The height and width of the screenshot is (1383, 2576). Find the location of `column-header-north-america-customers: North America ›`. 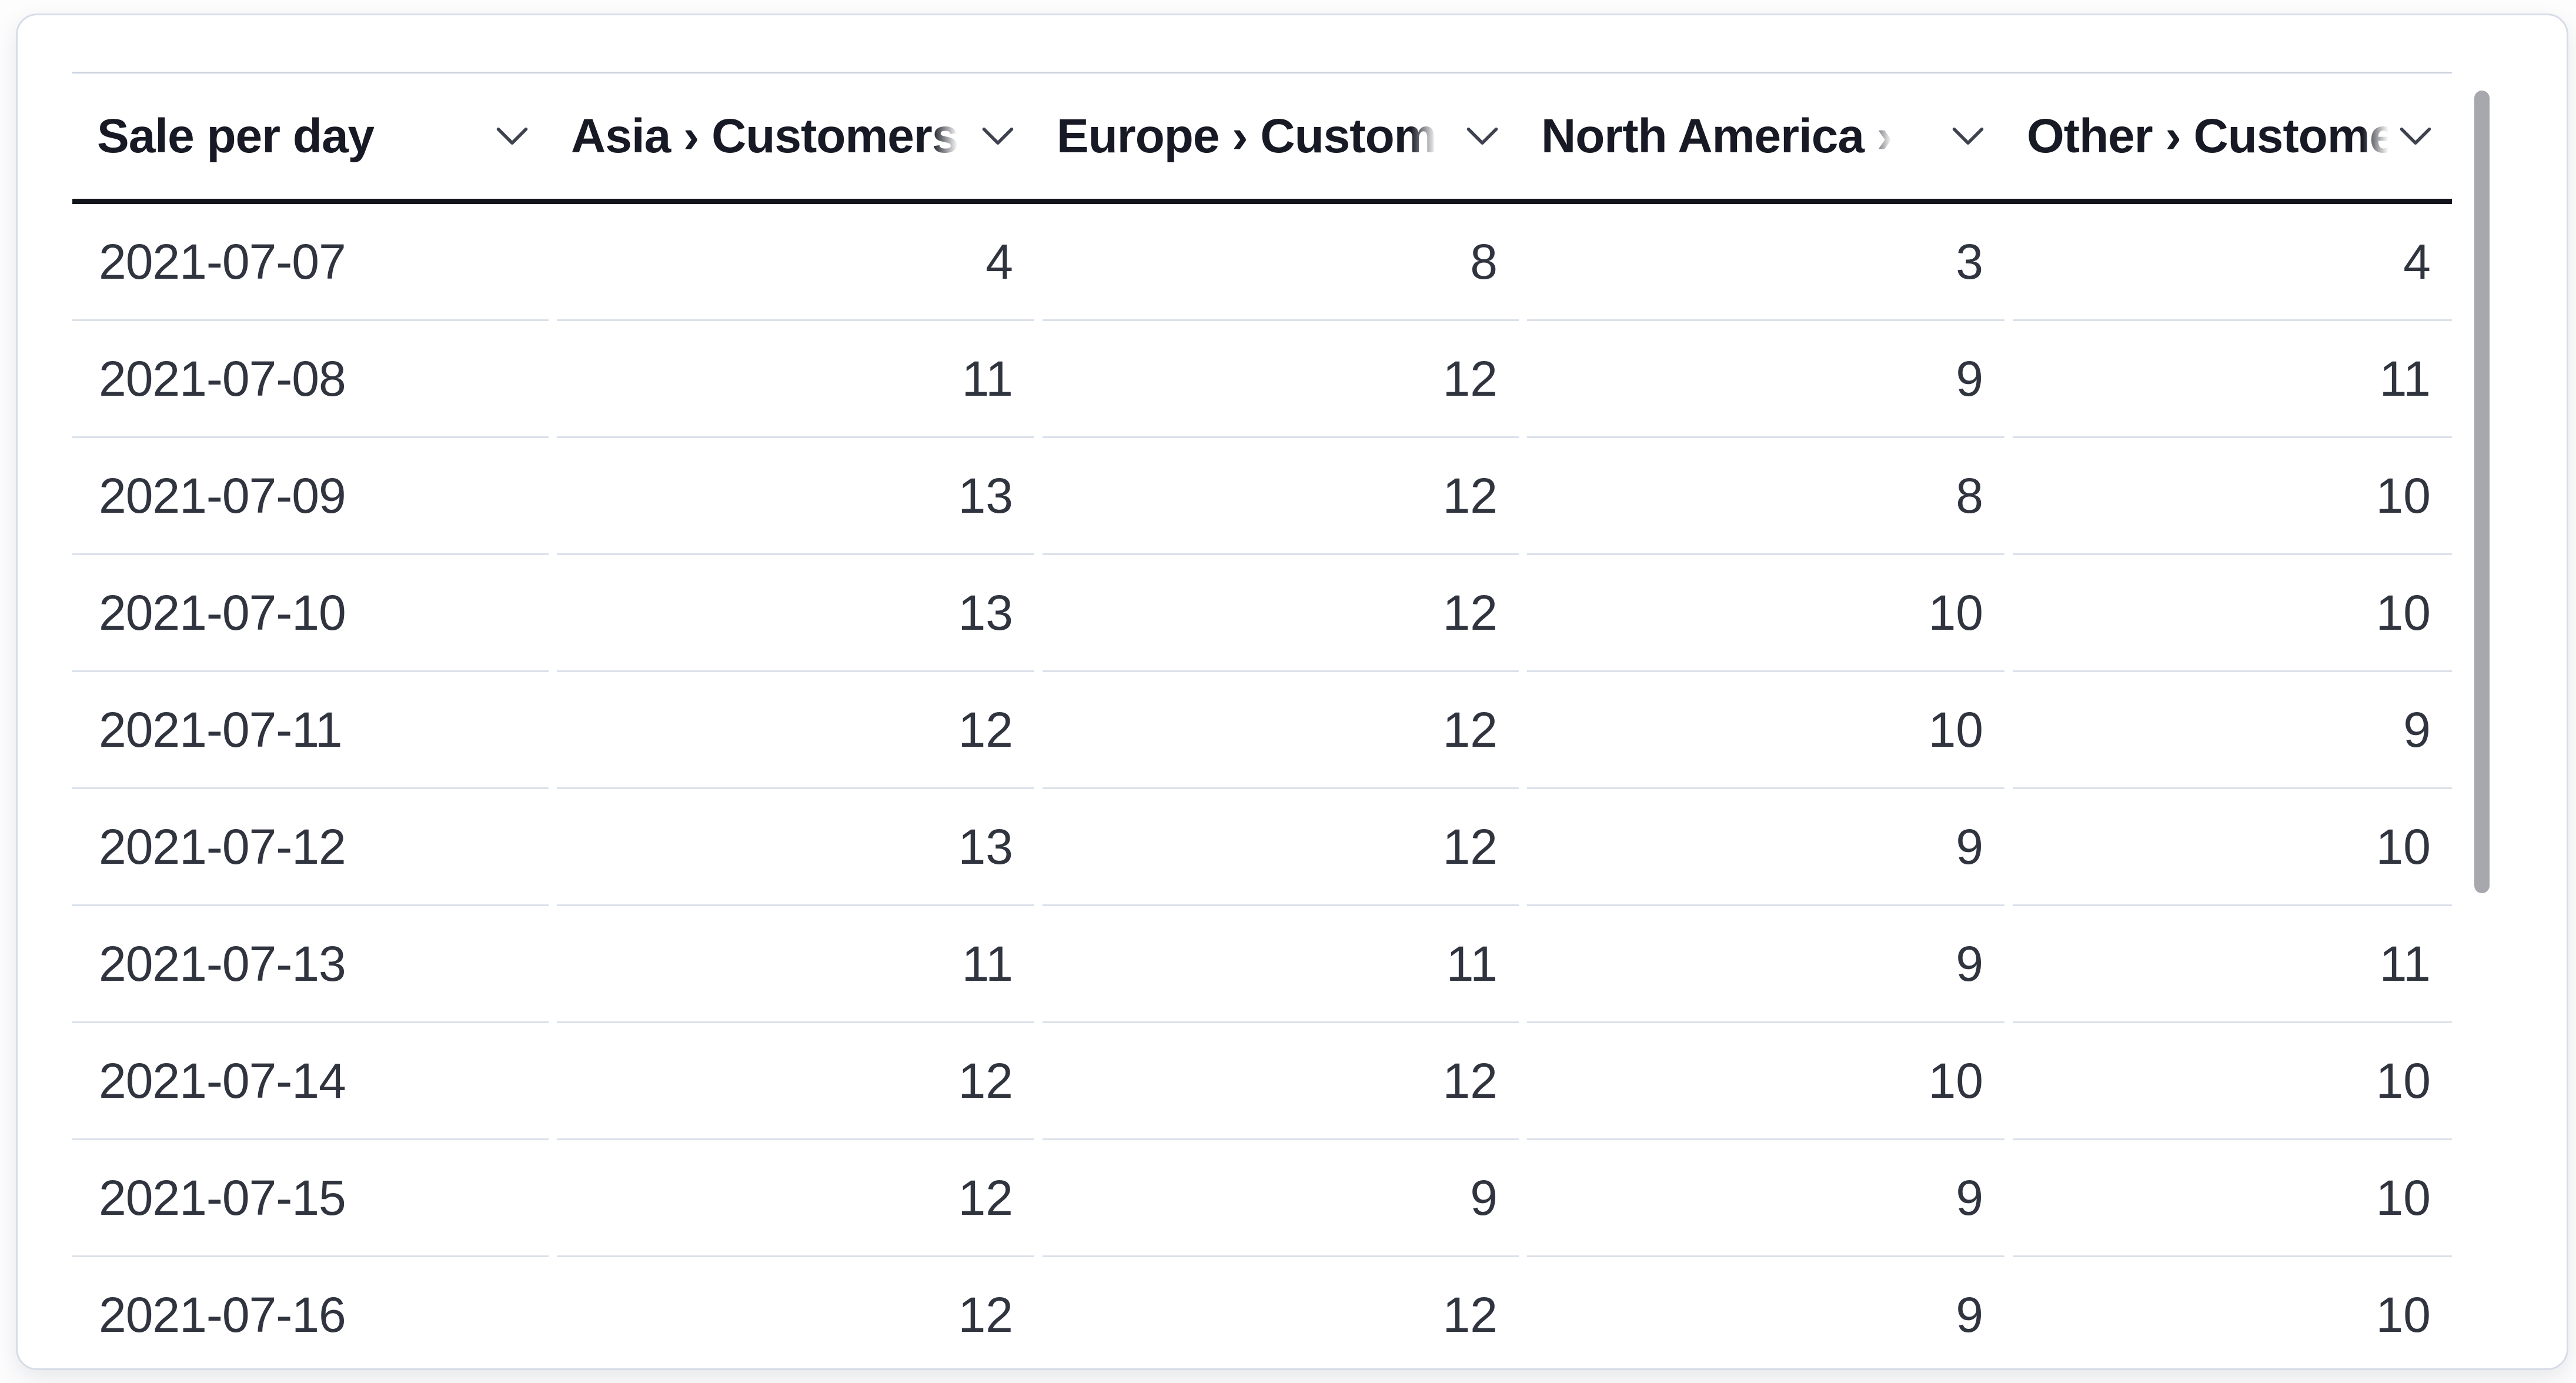

column-header-north-america-customers: North America › is located at coordinates (1765, 136).